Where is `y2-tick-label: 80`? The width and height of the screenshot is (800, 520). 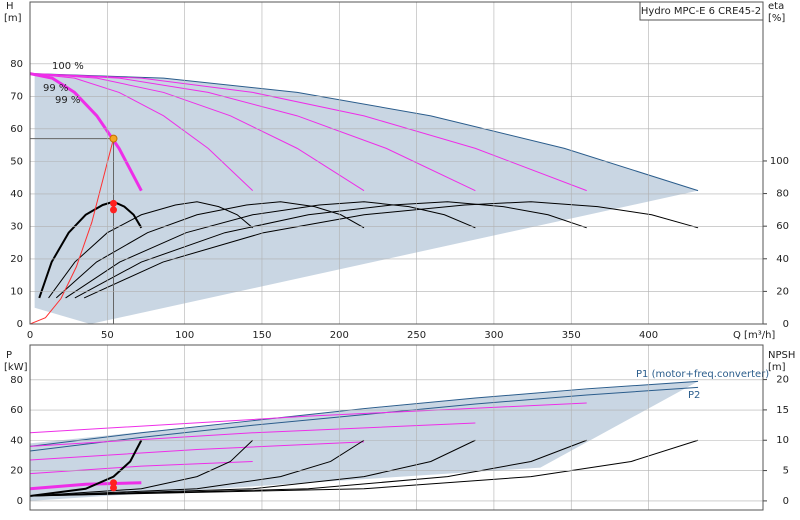
y2-tick-label: 80 is located at coordinates (782, 194).